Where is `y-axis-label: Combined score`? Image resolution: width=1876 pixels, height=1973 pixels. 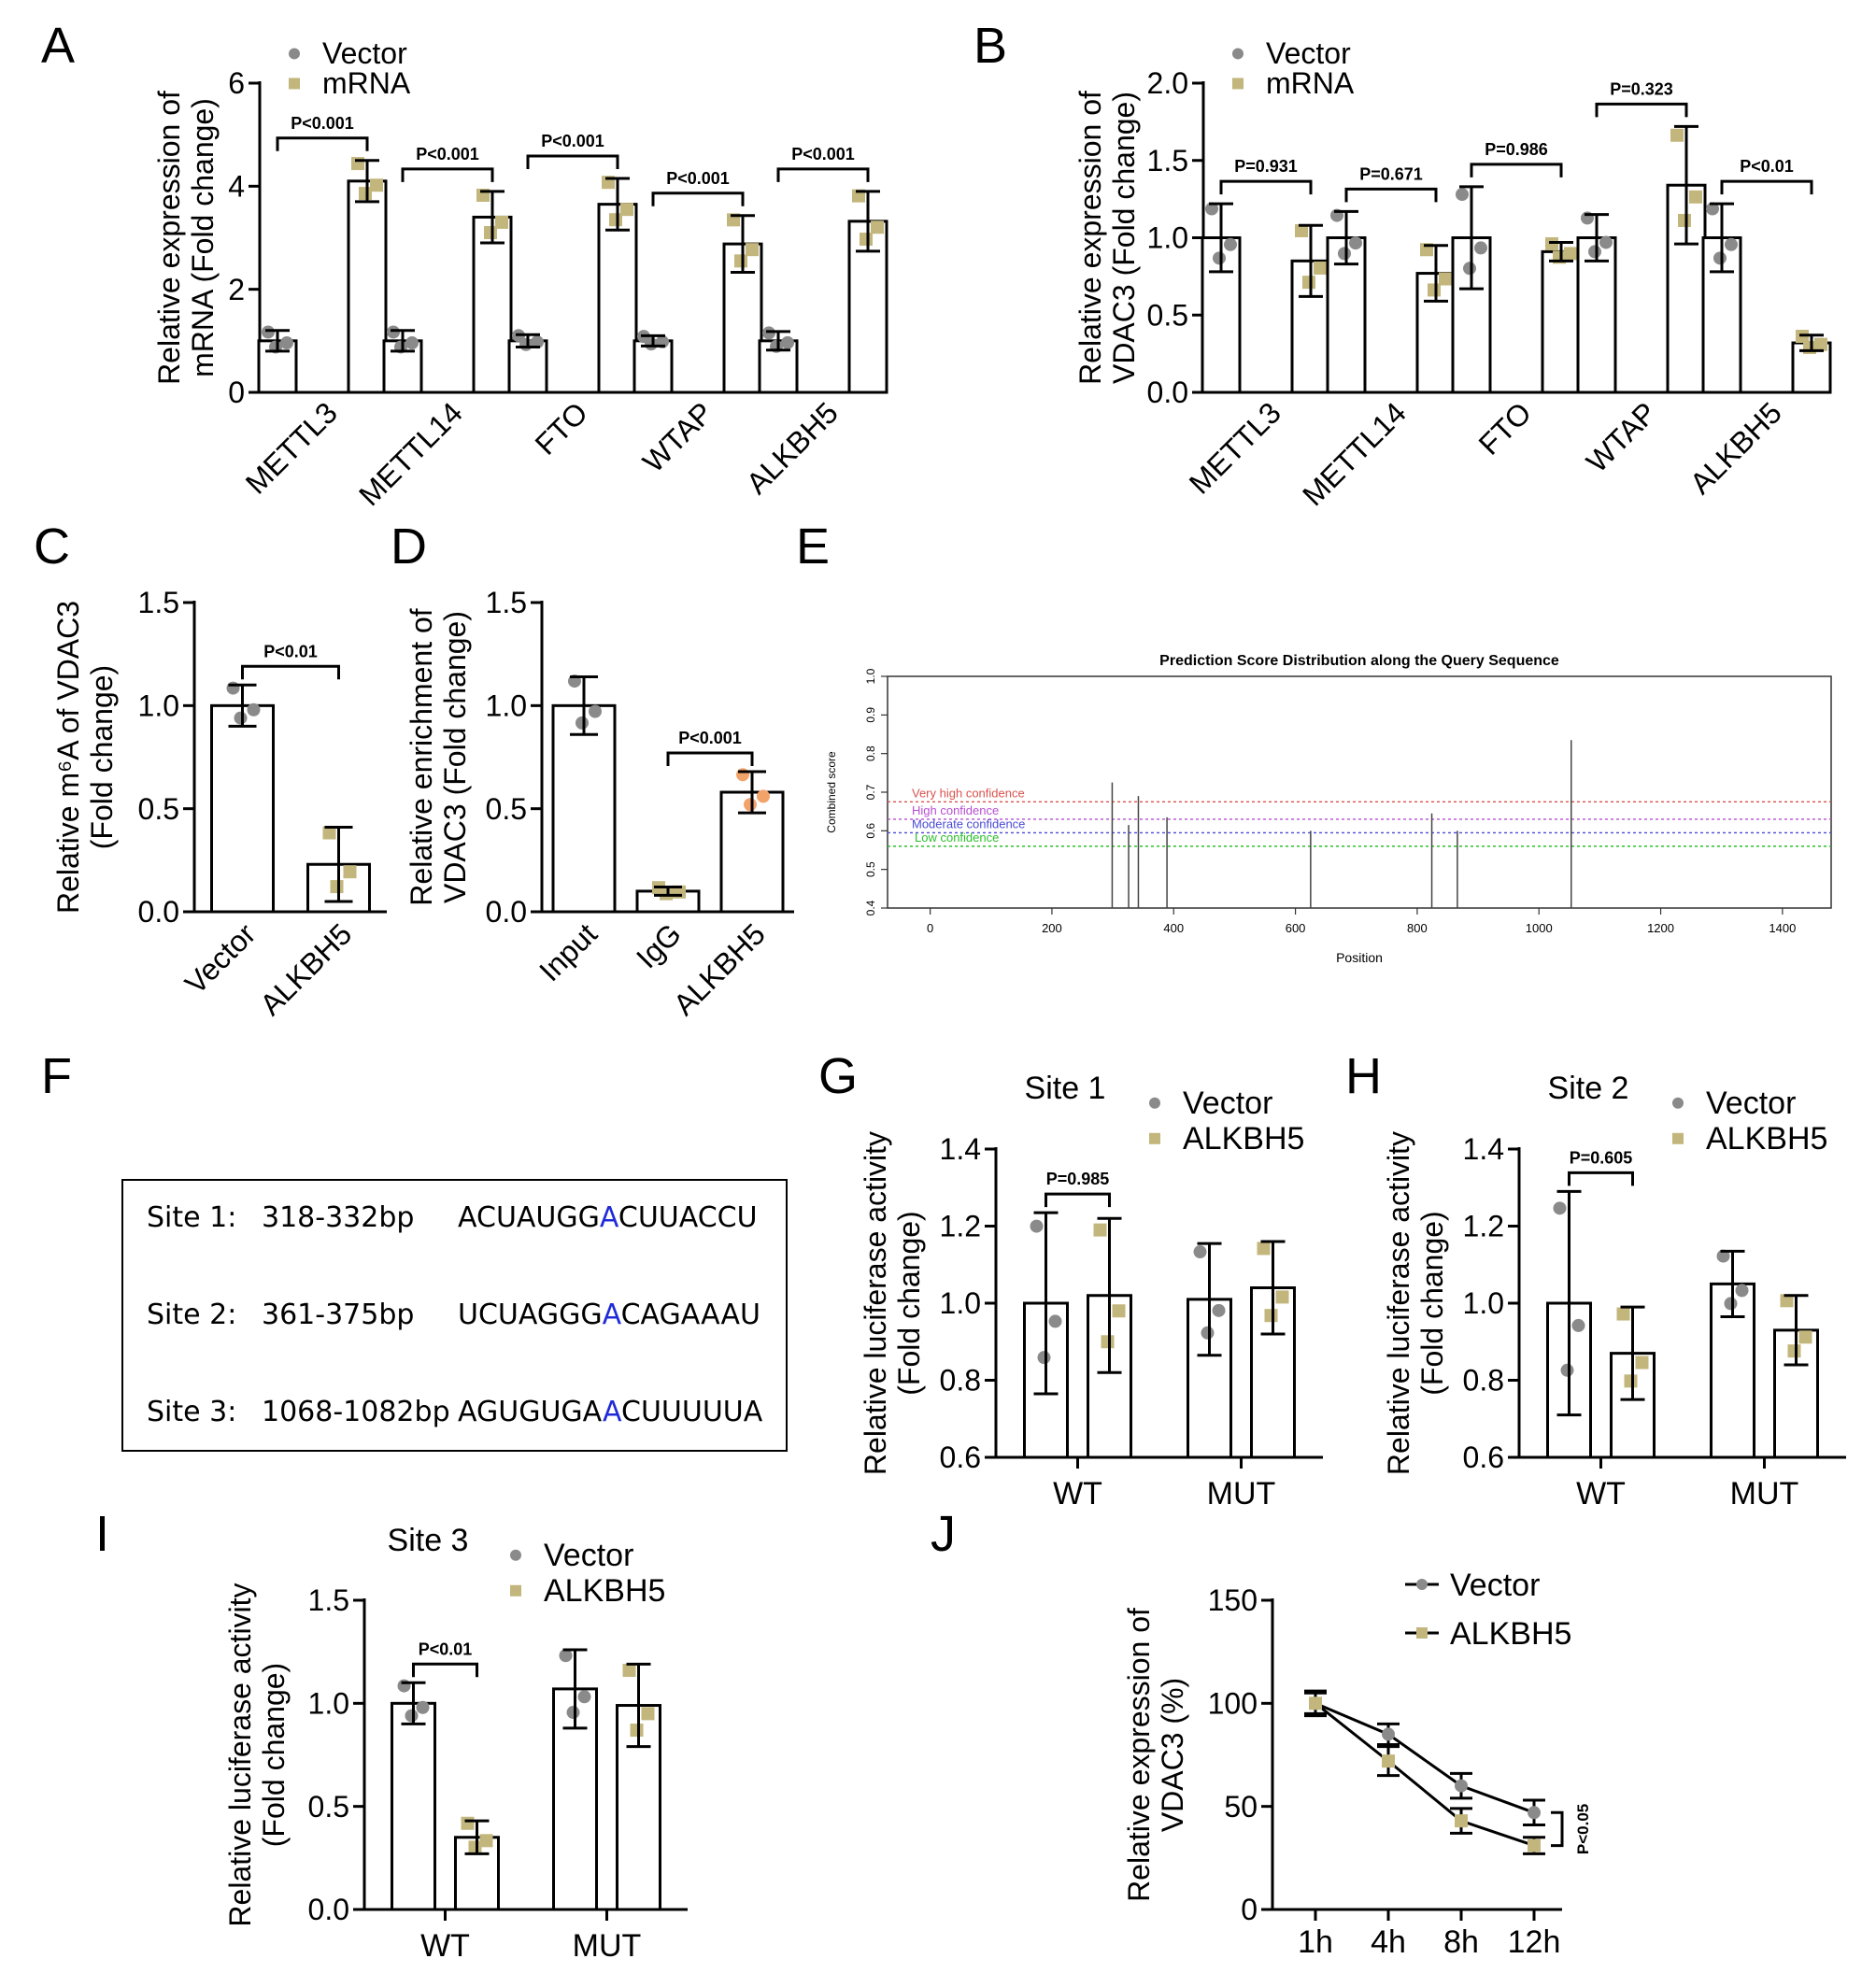 y-axis-label: Combined score is located at coordinates (832, 792).